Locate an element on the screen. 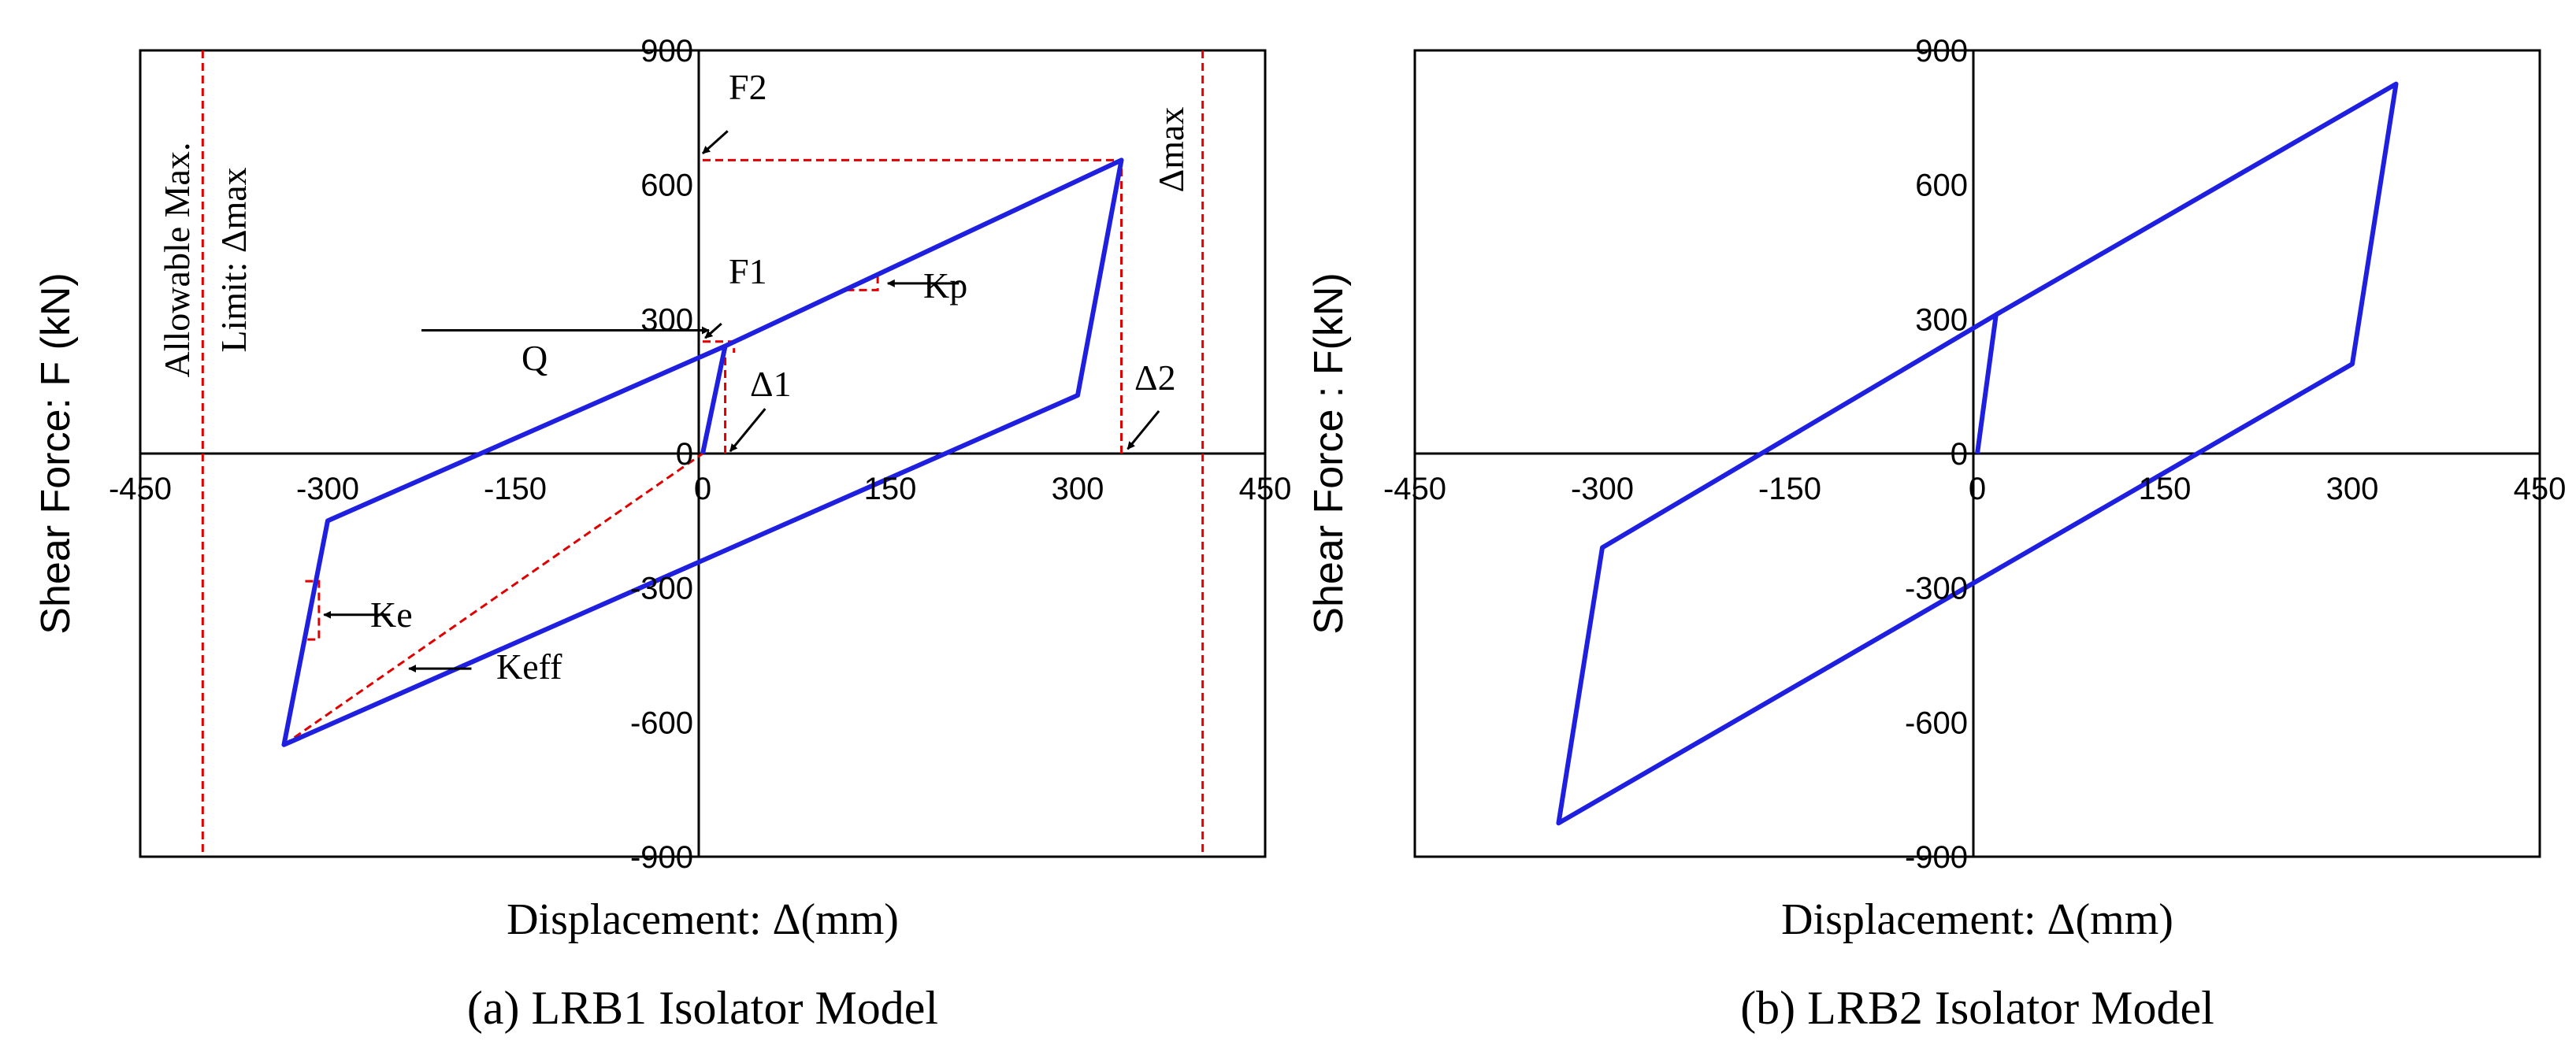  ke-slope-triangle is located at coordinates (313, 610).